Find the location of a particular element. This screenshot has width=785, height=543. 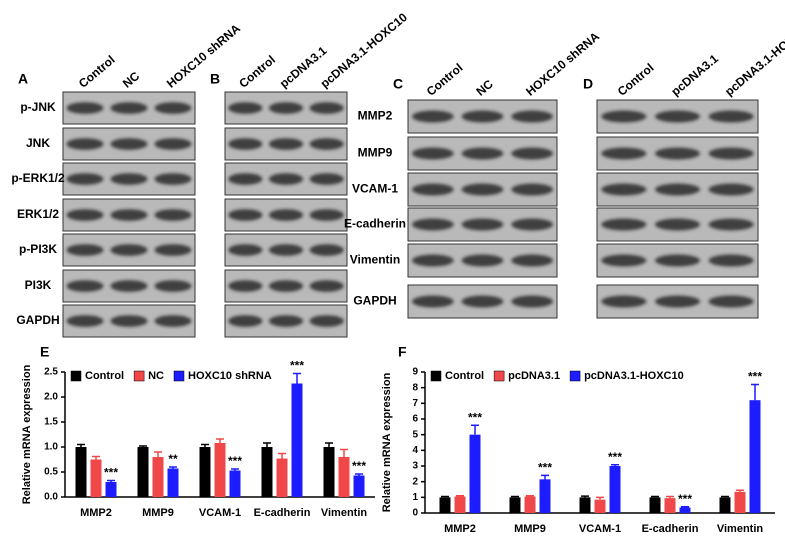

panel-label: D is located at coordinates (588, 84).